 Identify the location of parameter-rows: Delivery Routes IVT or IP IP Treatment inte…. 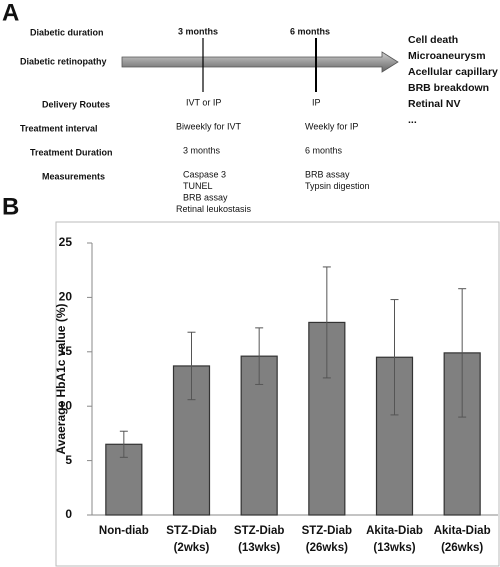
(195, 155).